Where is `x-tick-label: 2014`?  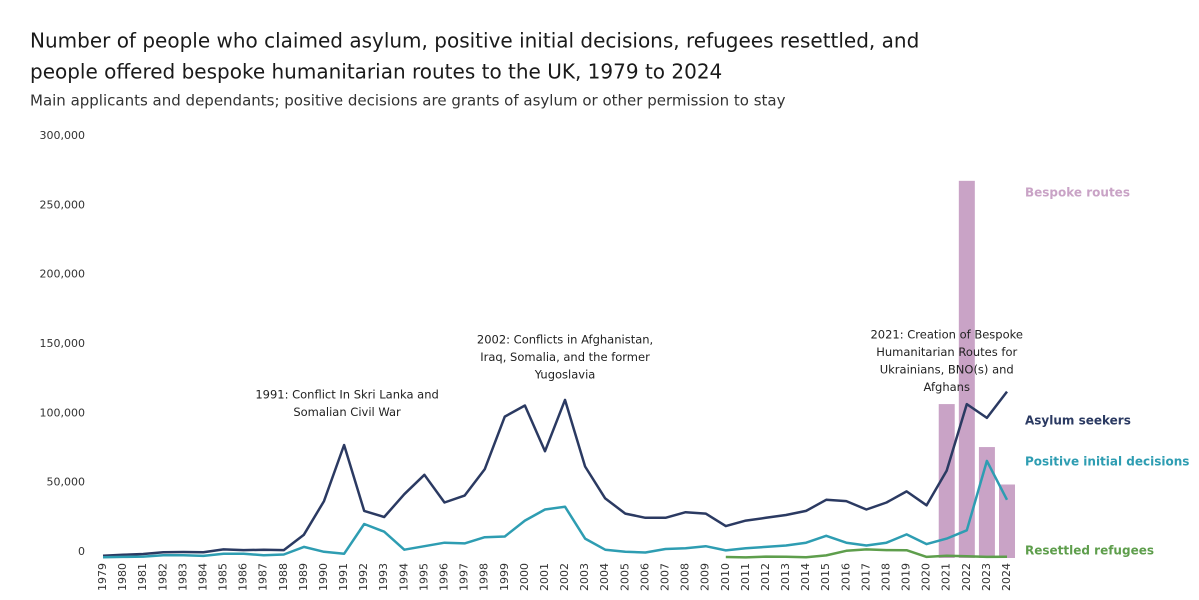
x-tick-label: 2014 is located at coordinates (805, 577).